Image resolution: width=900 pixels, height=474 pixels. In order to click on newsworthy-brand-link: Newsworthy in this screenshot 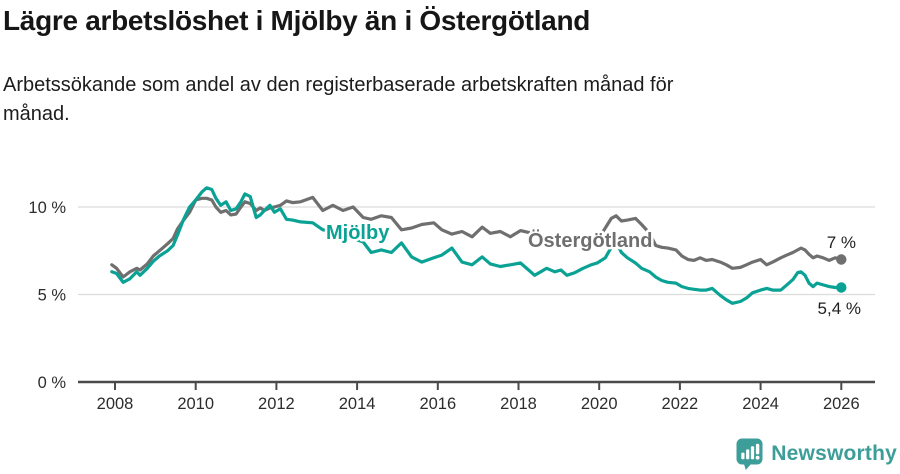, I will do `click(816, 454)`.